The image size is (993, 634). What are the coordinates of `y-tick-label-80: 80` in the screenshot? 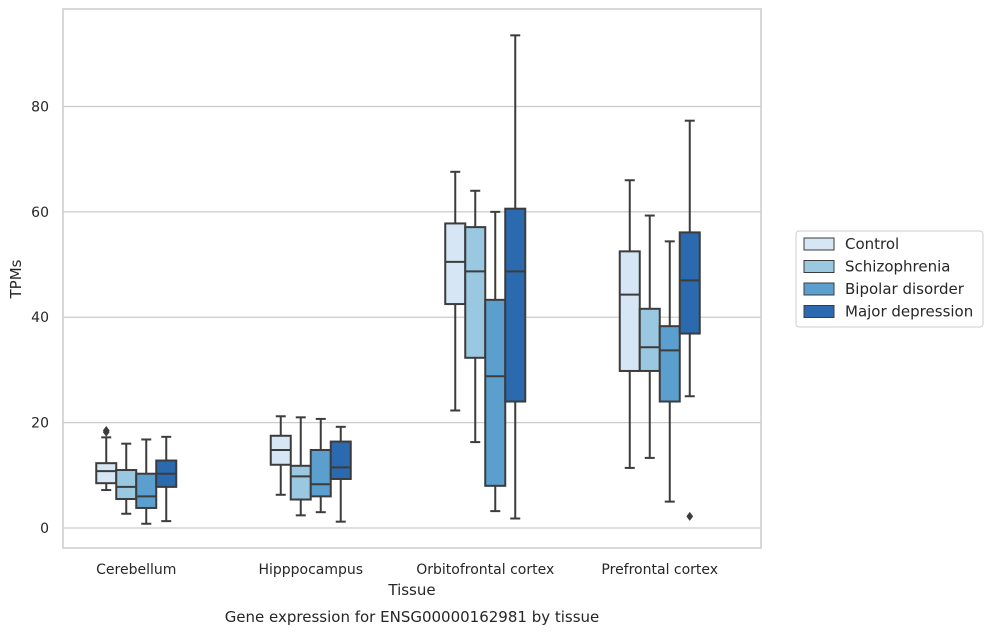 It's located at (40, 107).